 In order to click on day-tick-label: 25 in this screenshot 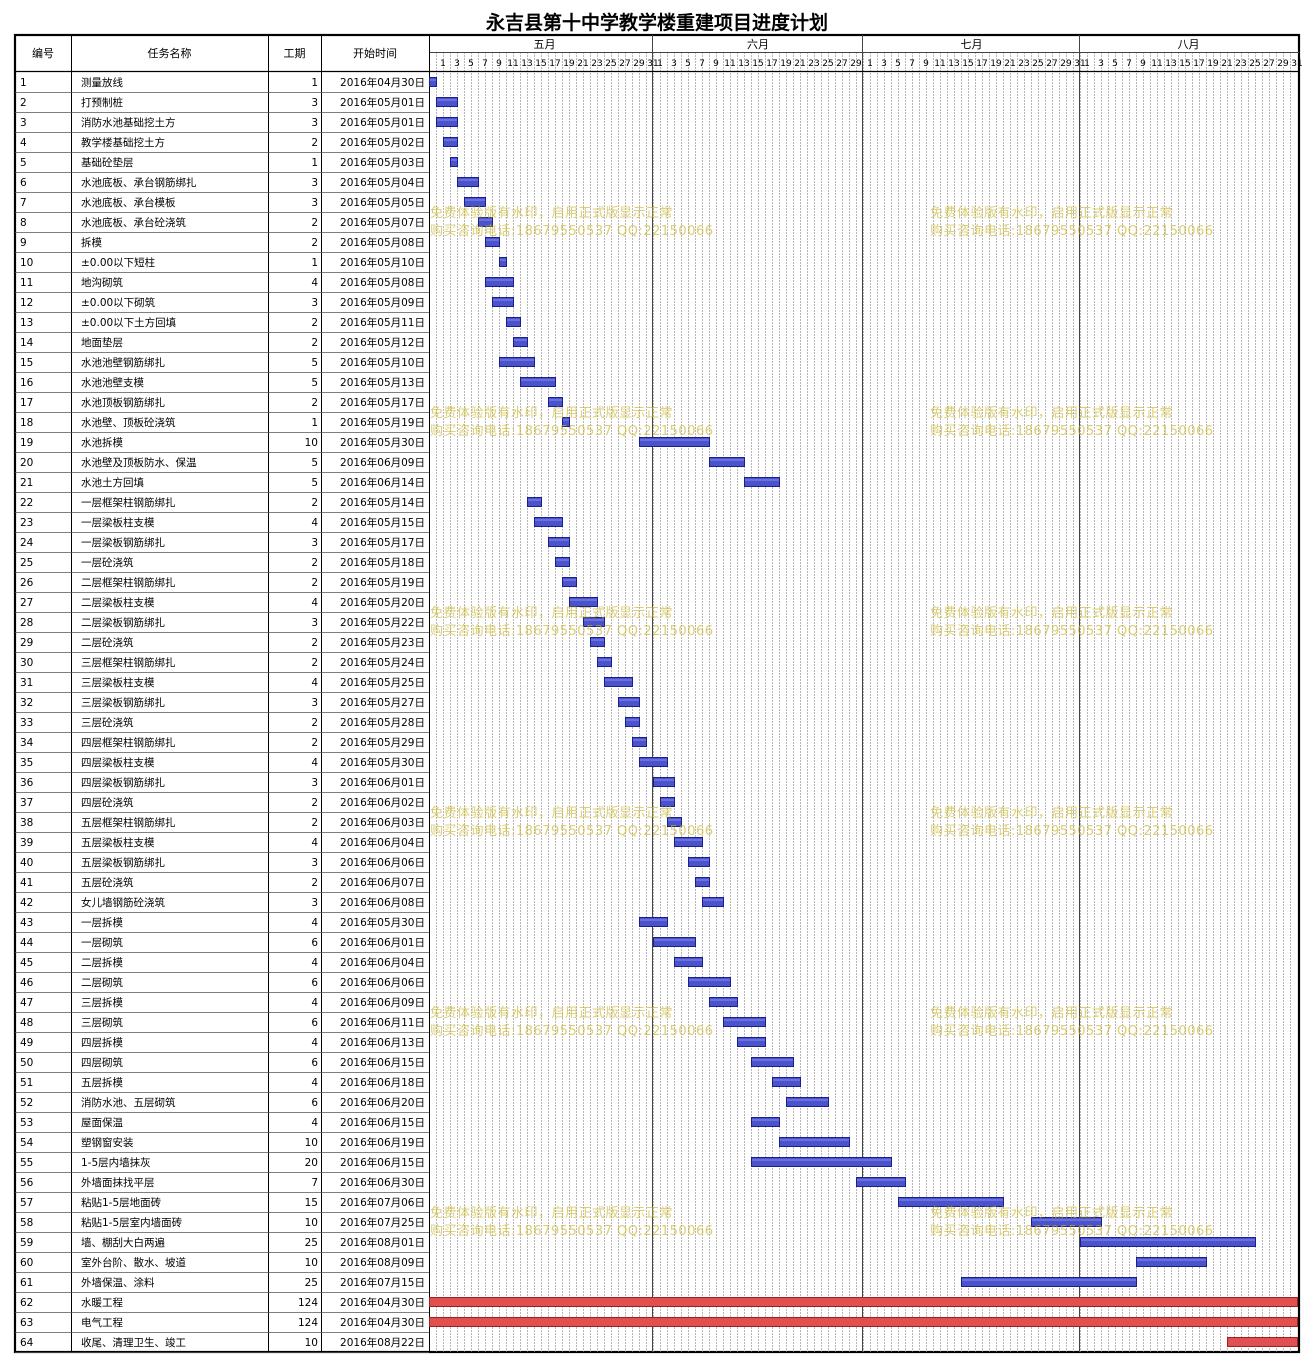, I will do `click(827, 64)`.